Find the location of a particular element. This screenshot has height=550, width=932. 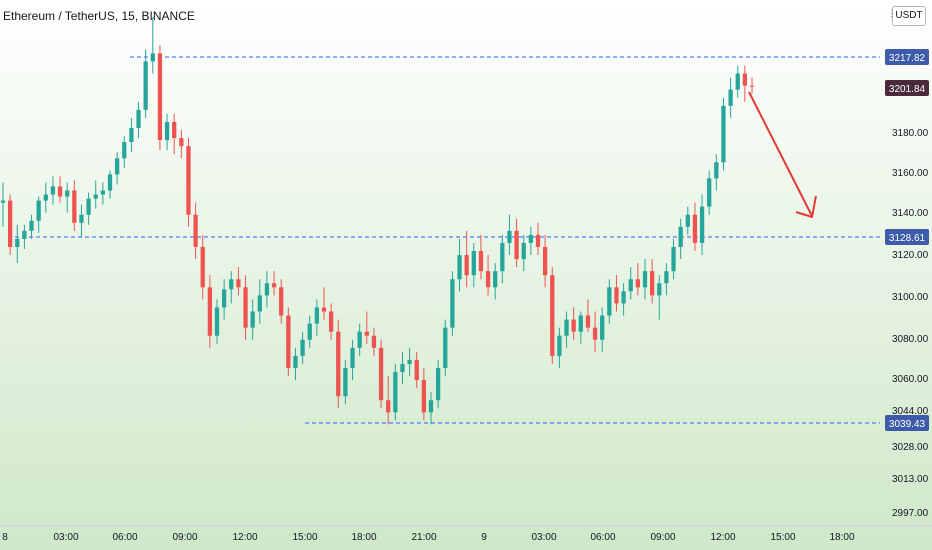

arrow-shaft is located at coordinates (780, 154).